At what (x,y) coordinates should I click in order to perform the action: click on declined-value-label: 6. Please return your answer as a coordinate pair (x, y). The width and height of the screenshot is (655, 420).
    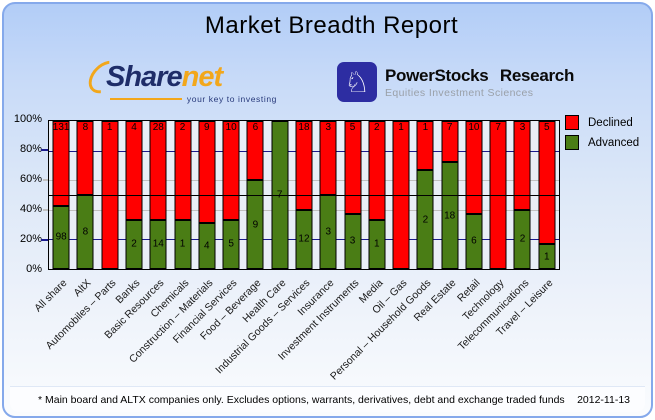
    Looking at the image, I should click on (255, 127).